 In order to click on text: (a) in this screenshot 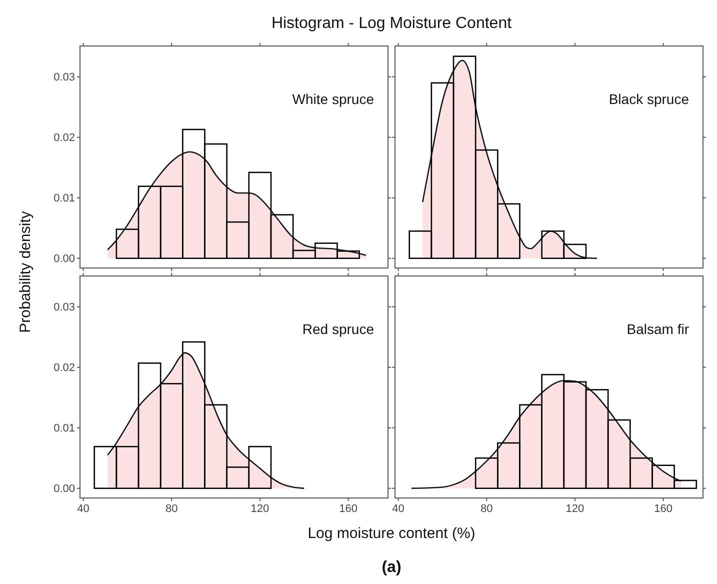, I will do `click(392, 567)`.